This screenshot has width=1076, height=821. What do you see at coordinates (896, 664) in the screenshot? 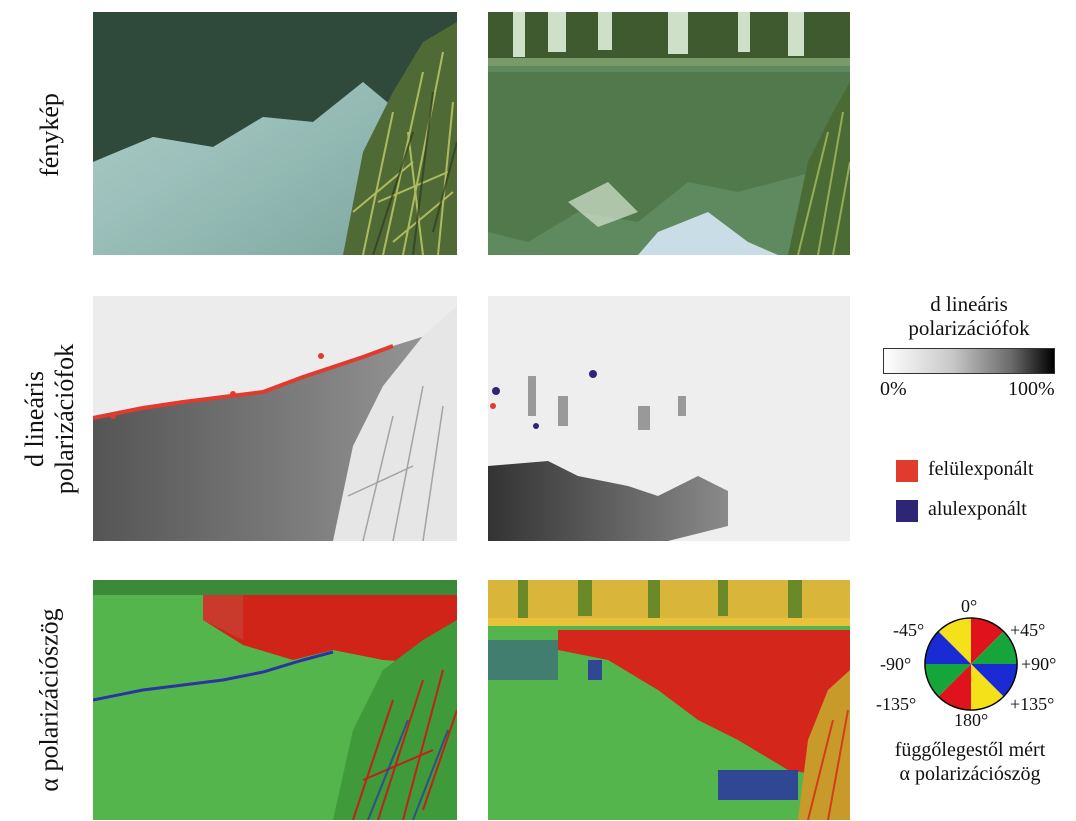
I see `angle-label-minus90: -90°` at bounding box center [896, 664].